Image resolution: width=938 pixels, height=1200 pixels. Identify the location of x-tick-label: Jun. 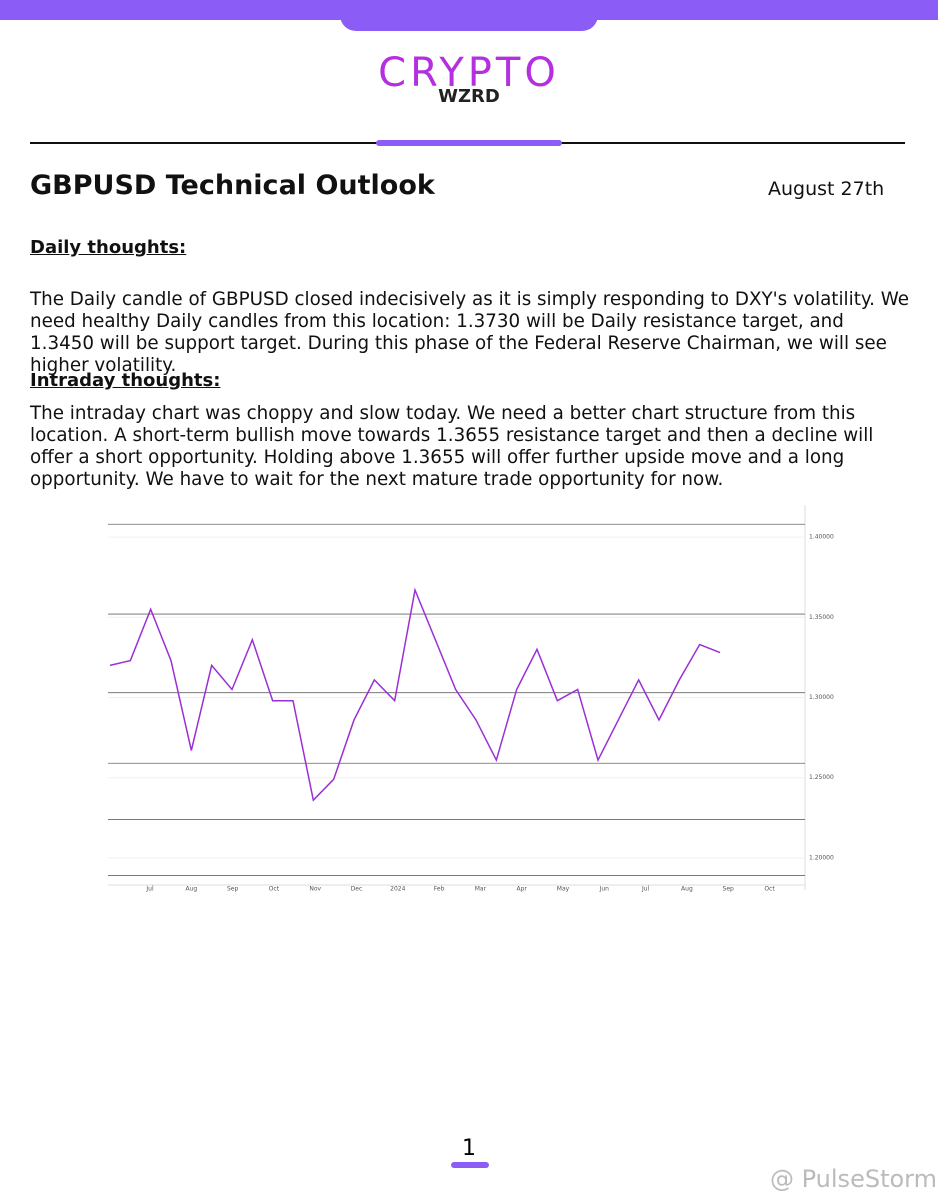
(604, 889).